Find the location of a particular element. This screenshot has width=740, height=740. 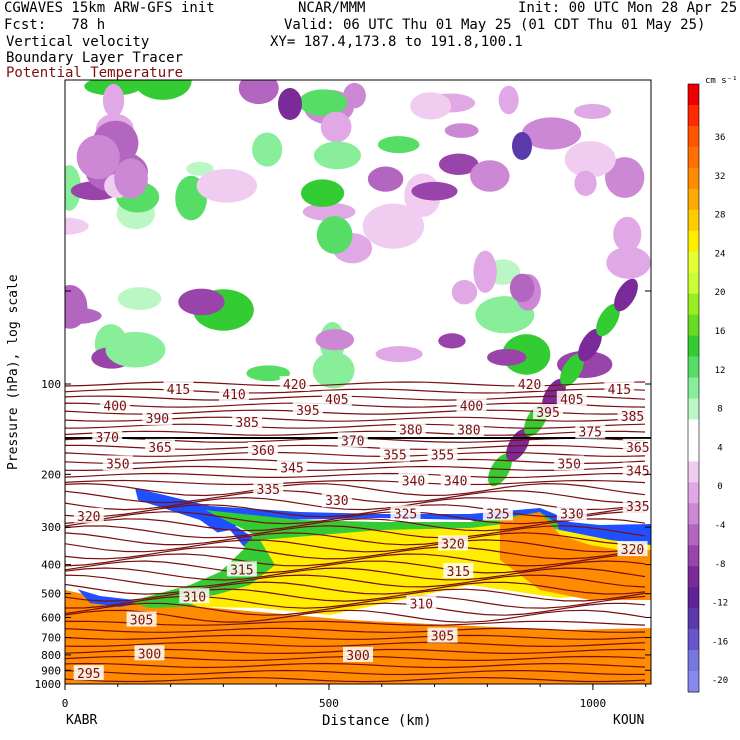

colorbar-tick-label: -12 is located at coordinates (720, 604).